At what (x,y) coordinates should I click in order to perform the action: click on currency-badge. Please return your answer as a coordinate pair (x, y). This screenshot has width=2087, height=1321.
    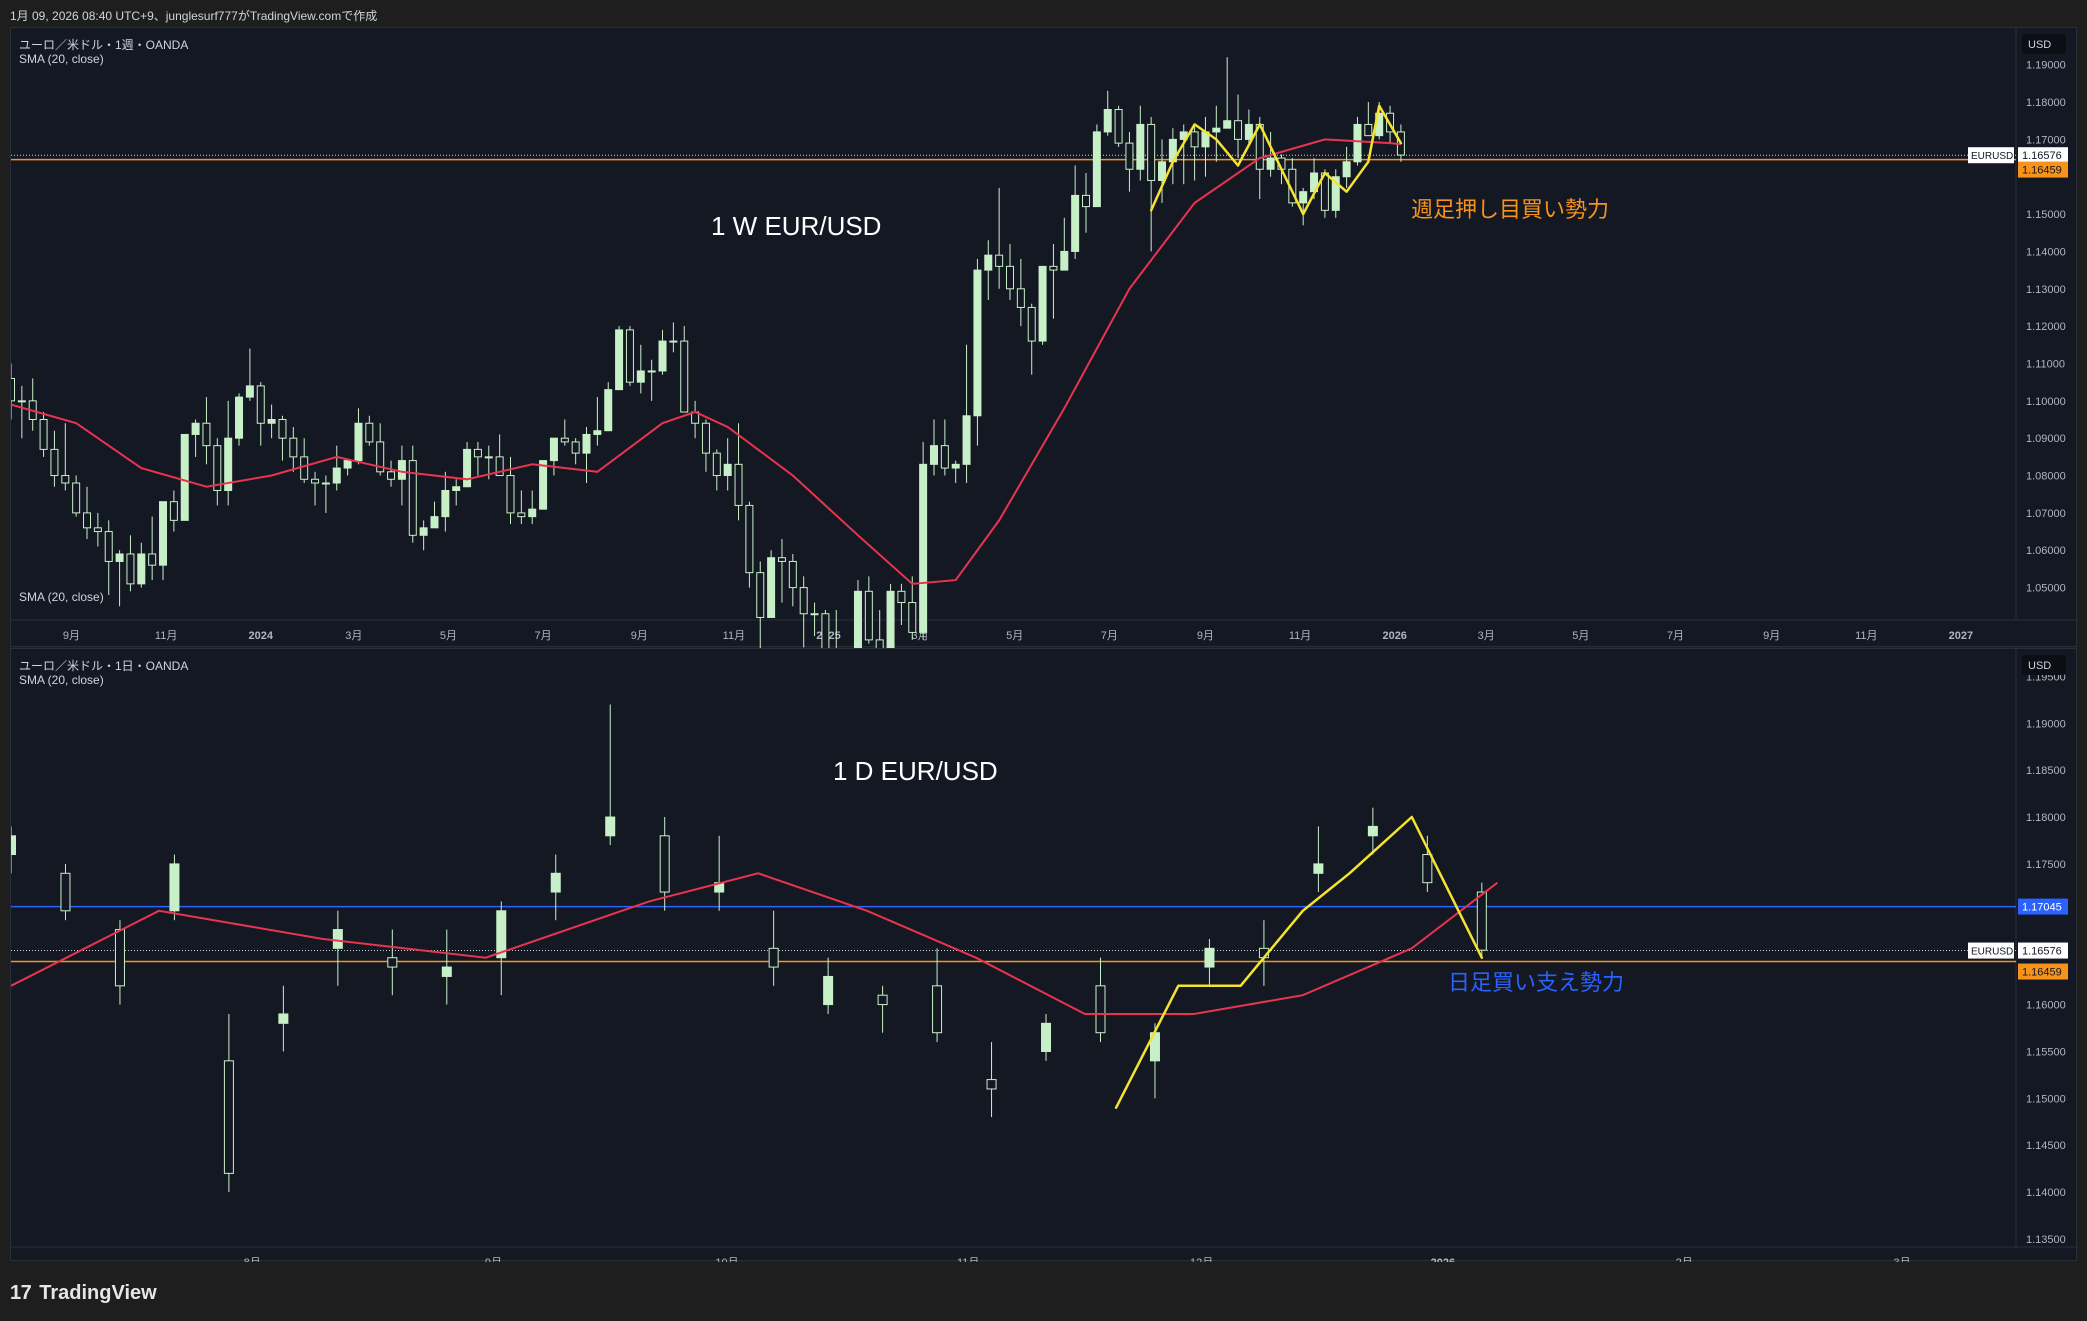
    Looking at the image, I should click on (2044, 44).